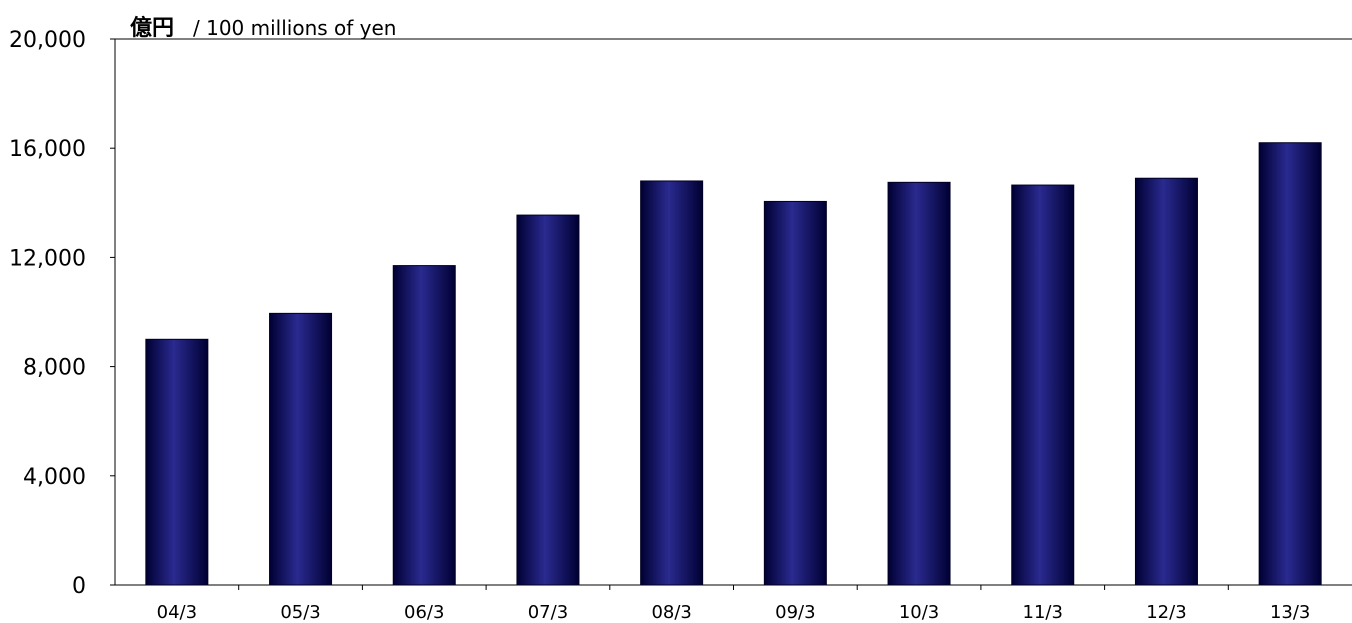  Describe the element at coordinates (919, 612) in the screenshot. I see `x-tick-label: 10/3` at that location.